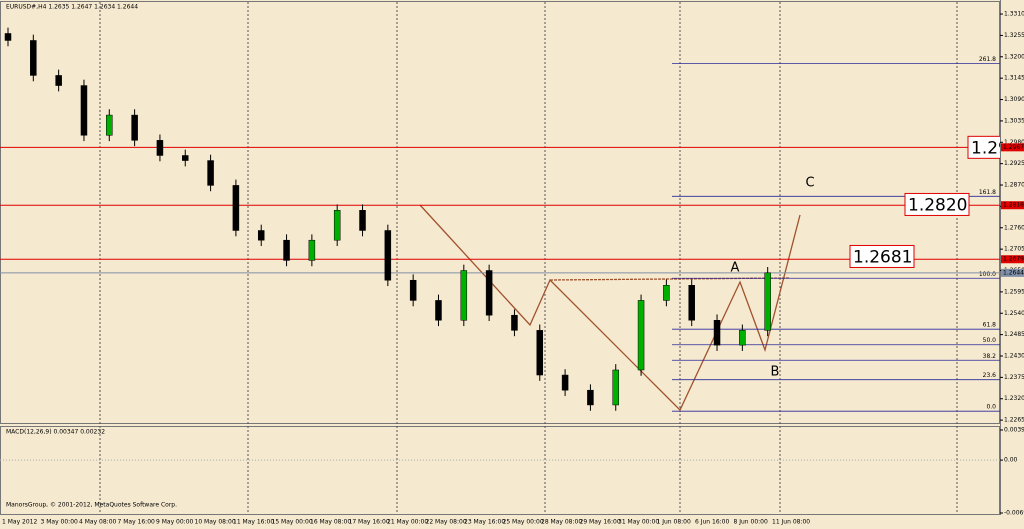  I want to click on callout: 1.2681, so click(882, 257).